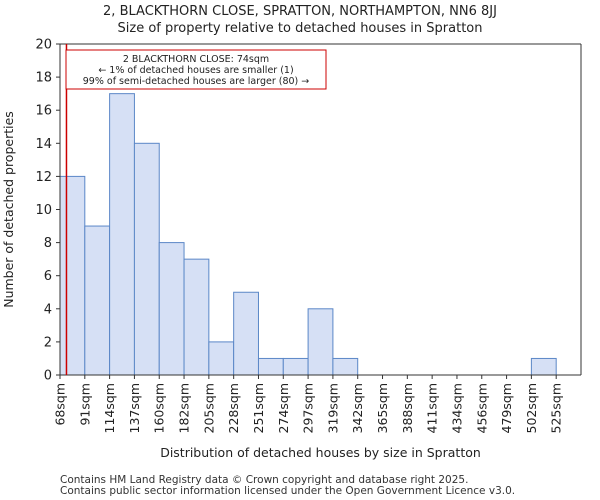  Describe the element at coordinates (48, 276) in the screenshot. I see `y-tick-label-6: 6` at that location.